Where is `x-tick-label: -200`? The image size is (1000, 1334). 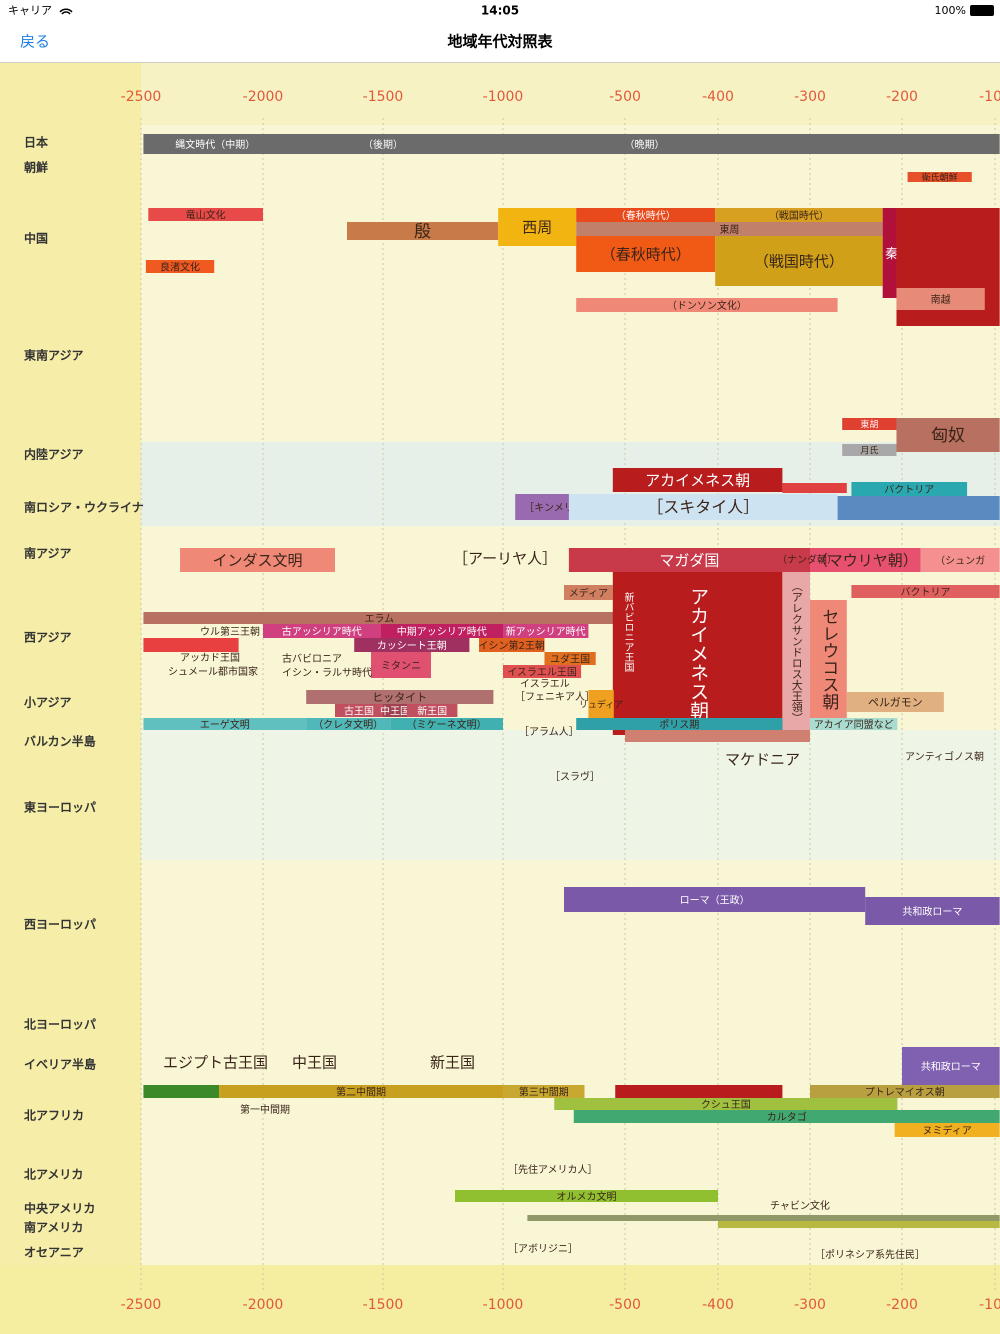
x-tick-label: -200 is located at coordinates (902, 97).